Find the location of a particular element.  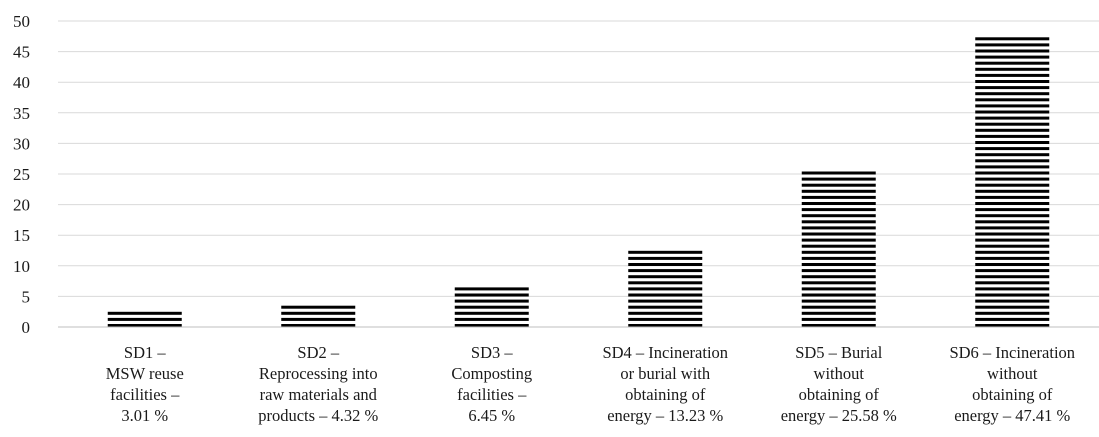

y-tick-label: 30 is located at coordinates (21, 143).